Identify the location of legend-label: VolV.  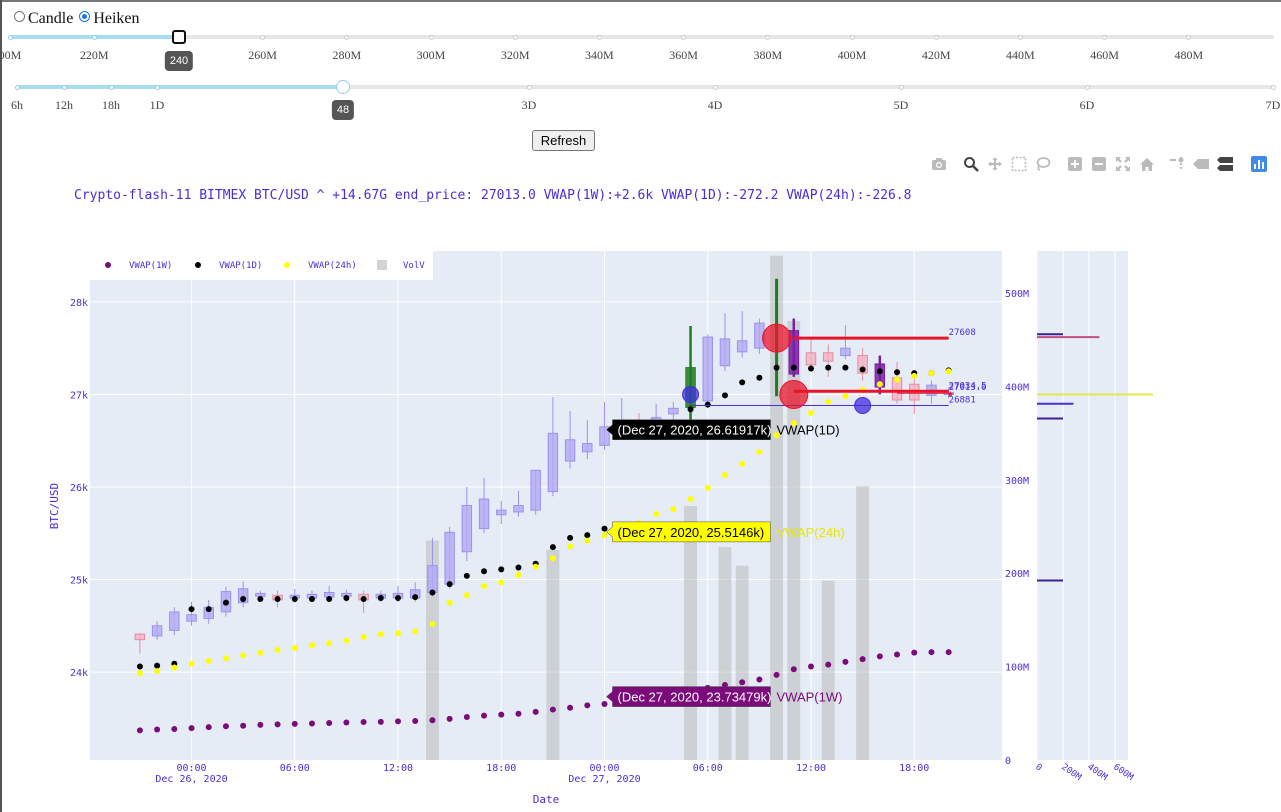
(414, 266).